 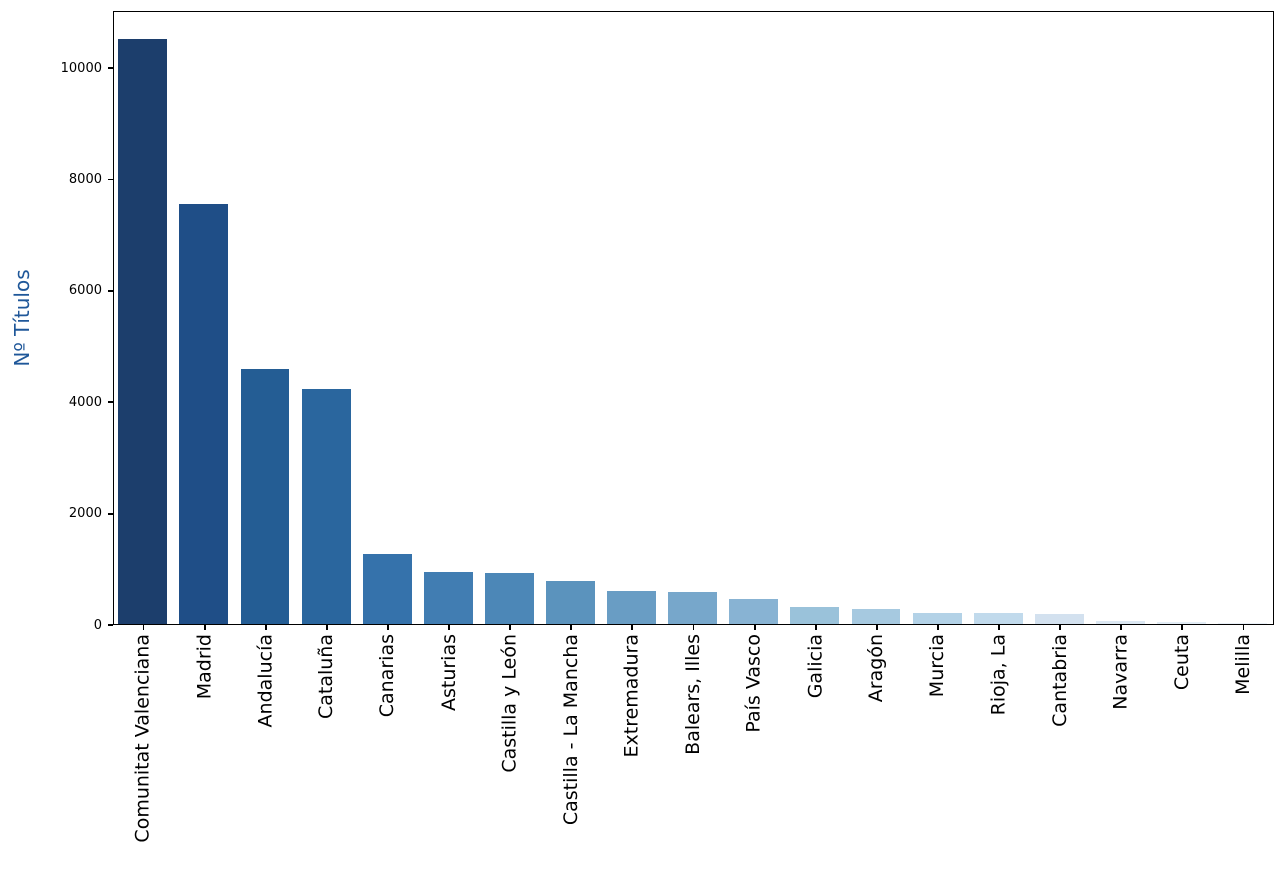 I want to click on x-tick-label-text: Extremadura, so click(x=631, y=696).